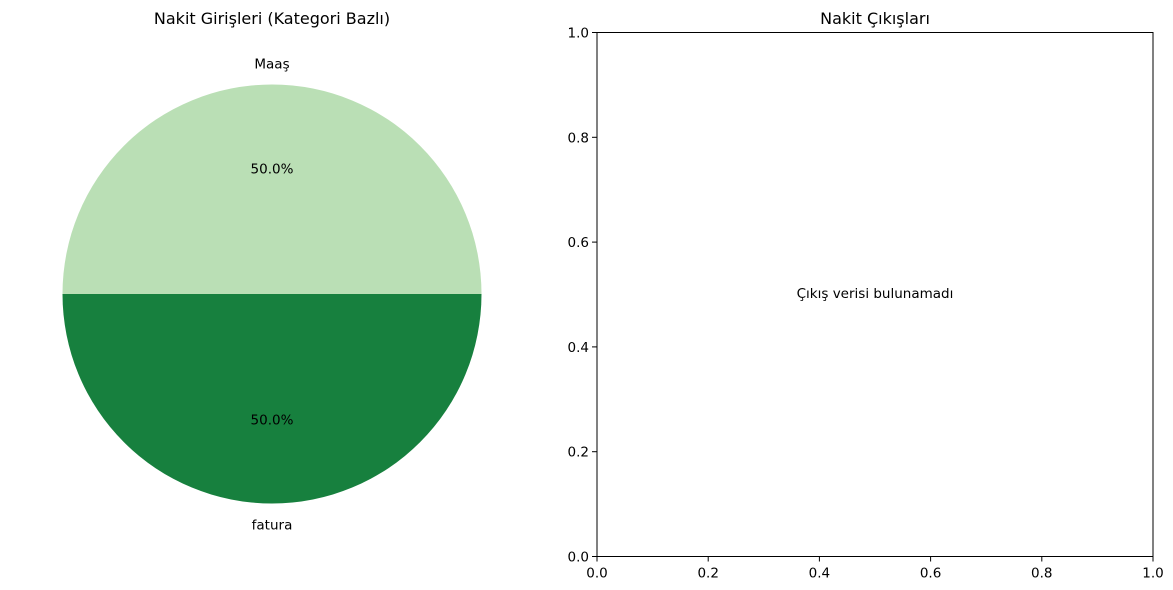 This screenshot has width=1173, height=590. Describe the element at coordinates (582, 296) in the screenshot. I see `y-axis-ticks: 0.0 0.2 0.4 0.6 0.8 1.0` at that location.